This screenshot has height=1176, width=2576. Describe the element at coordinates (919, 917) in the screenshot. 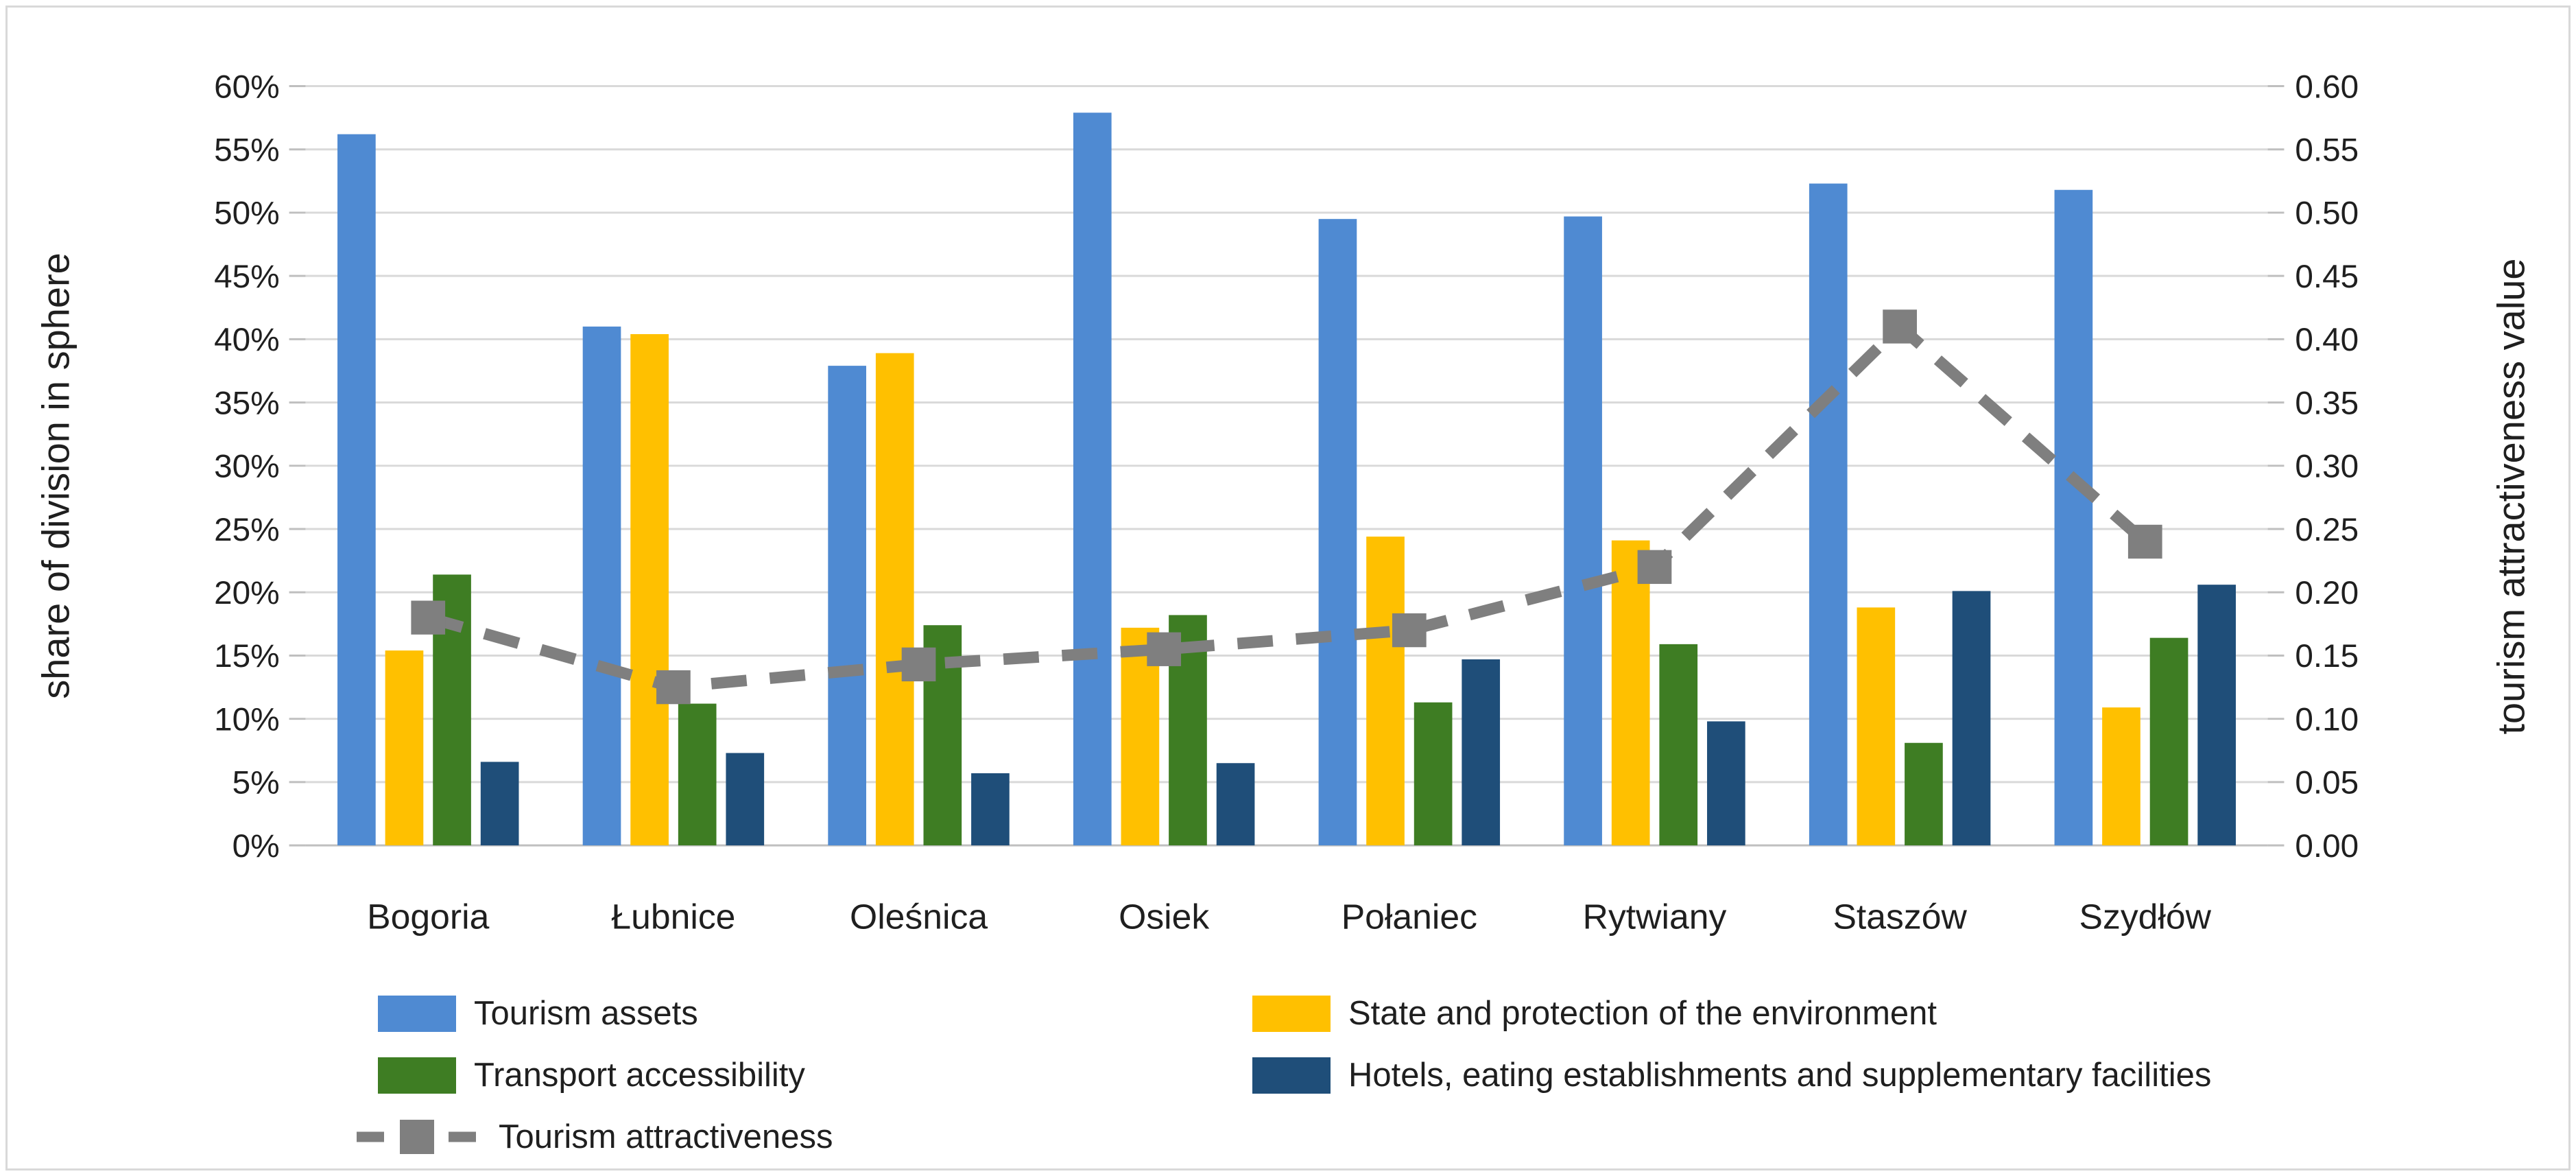

I see `category-label: Oleśnica` at that location.